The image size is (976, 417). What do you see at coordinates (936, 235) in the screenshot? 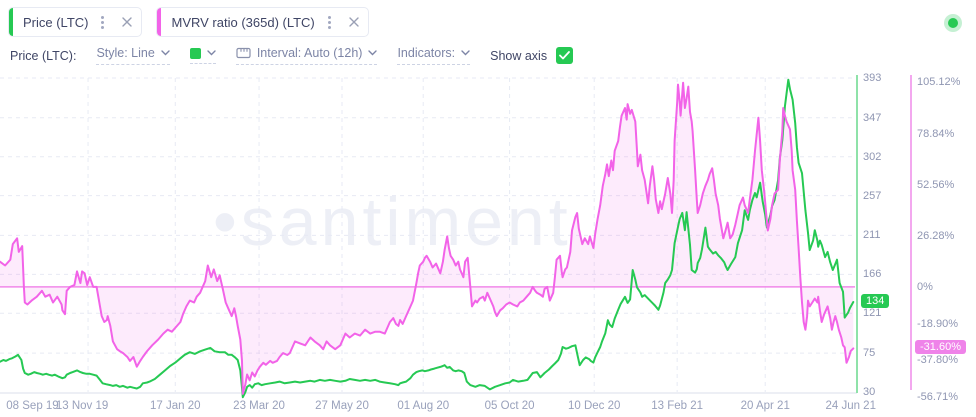
I see `mvrv-tick-label: 26.28%` at bounding box center [936, 235].